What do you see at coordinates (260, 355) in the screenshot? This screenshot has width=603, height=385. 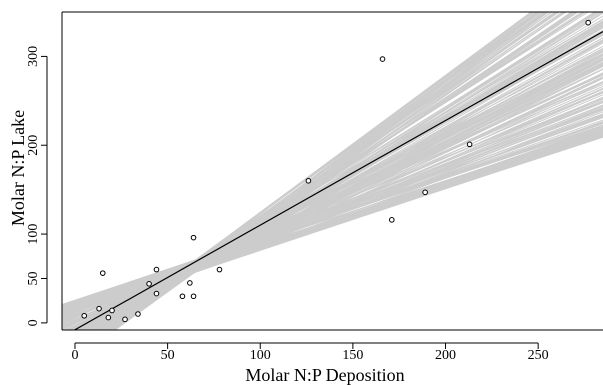 I see `x-tick-label: 100` at bounding box center [260, 355].